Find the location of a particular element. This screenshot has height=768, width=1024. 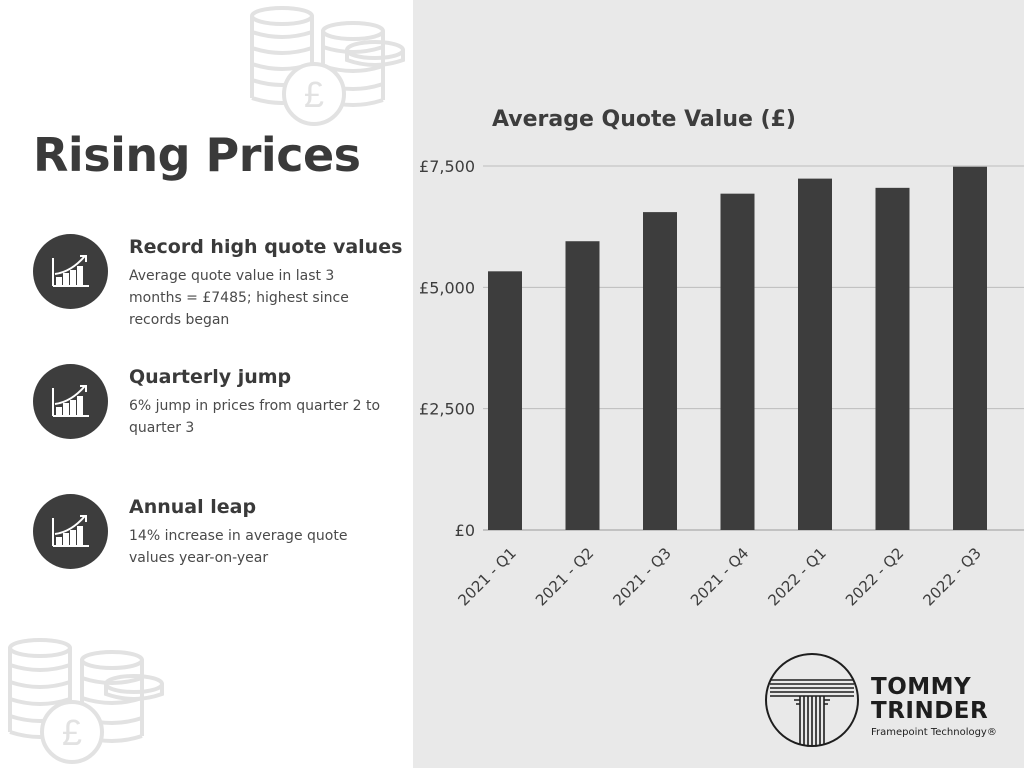

x-tick-label: 2021 - Q3 is located at coordinates (641, 576).